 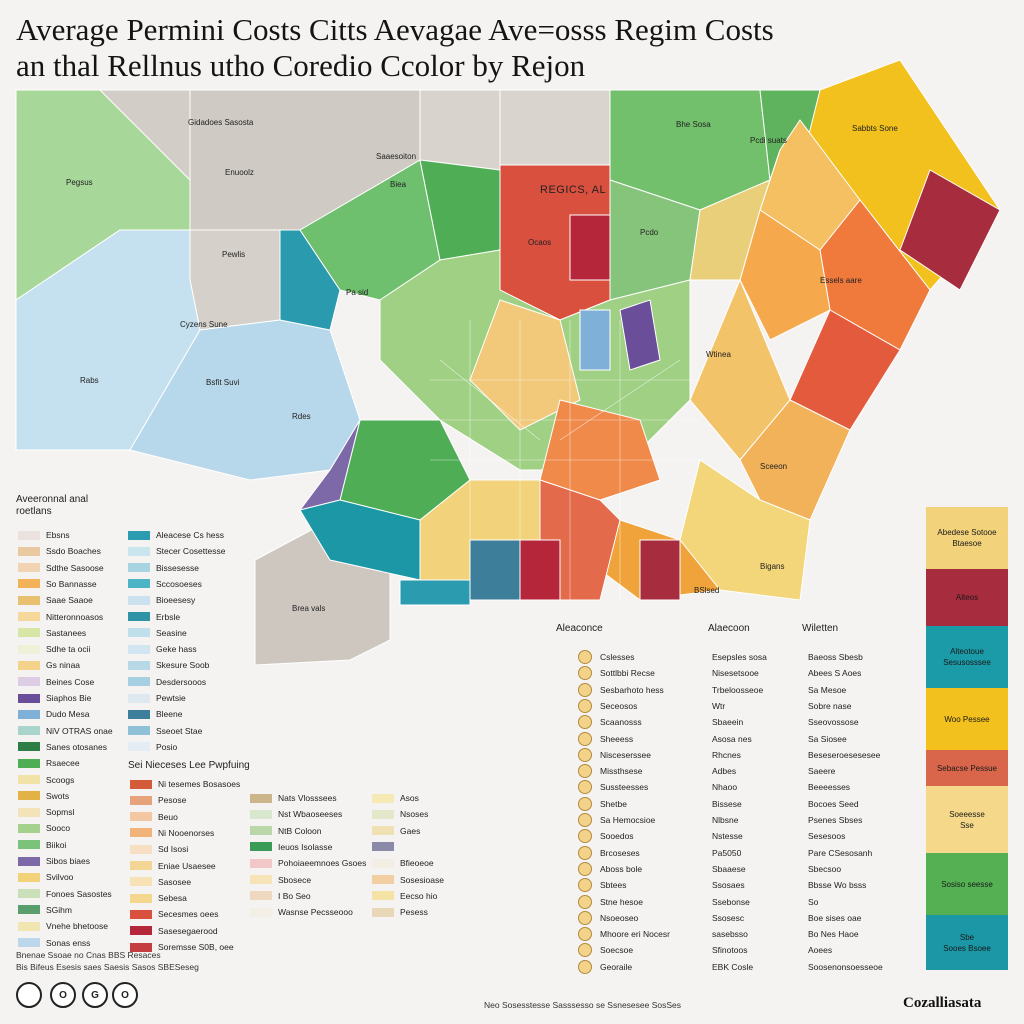 I want to click on legend-item-label: Beeeesses, so click(x=829, y=787).